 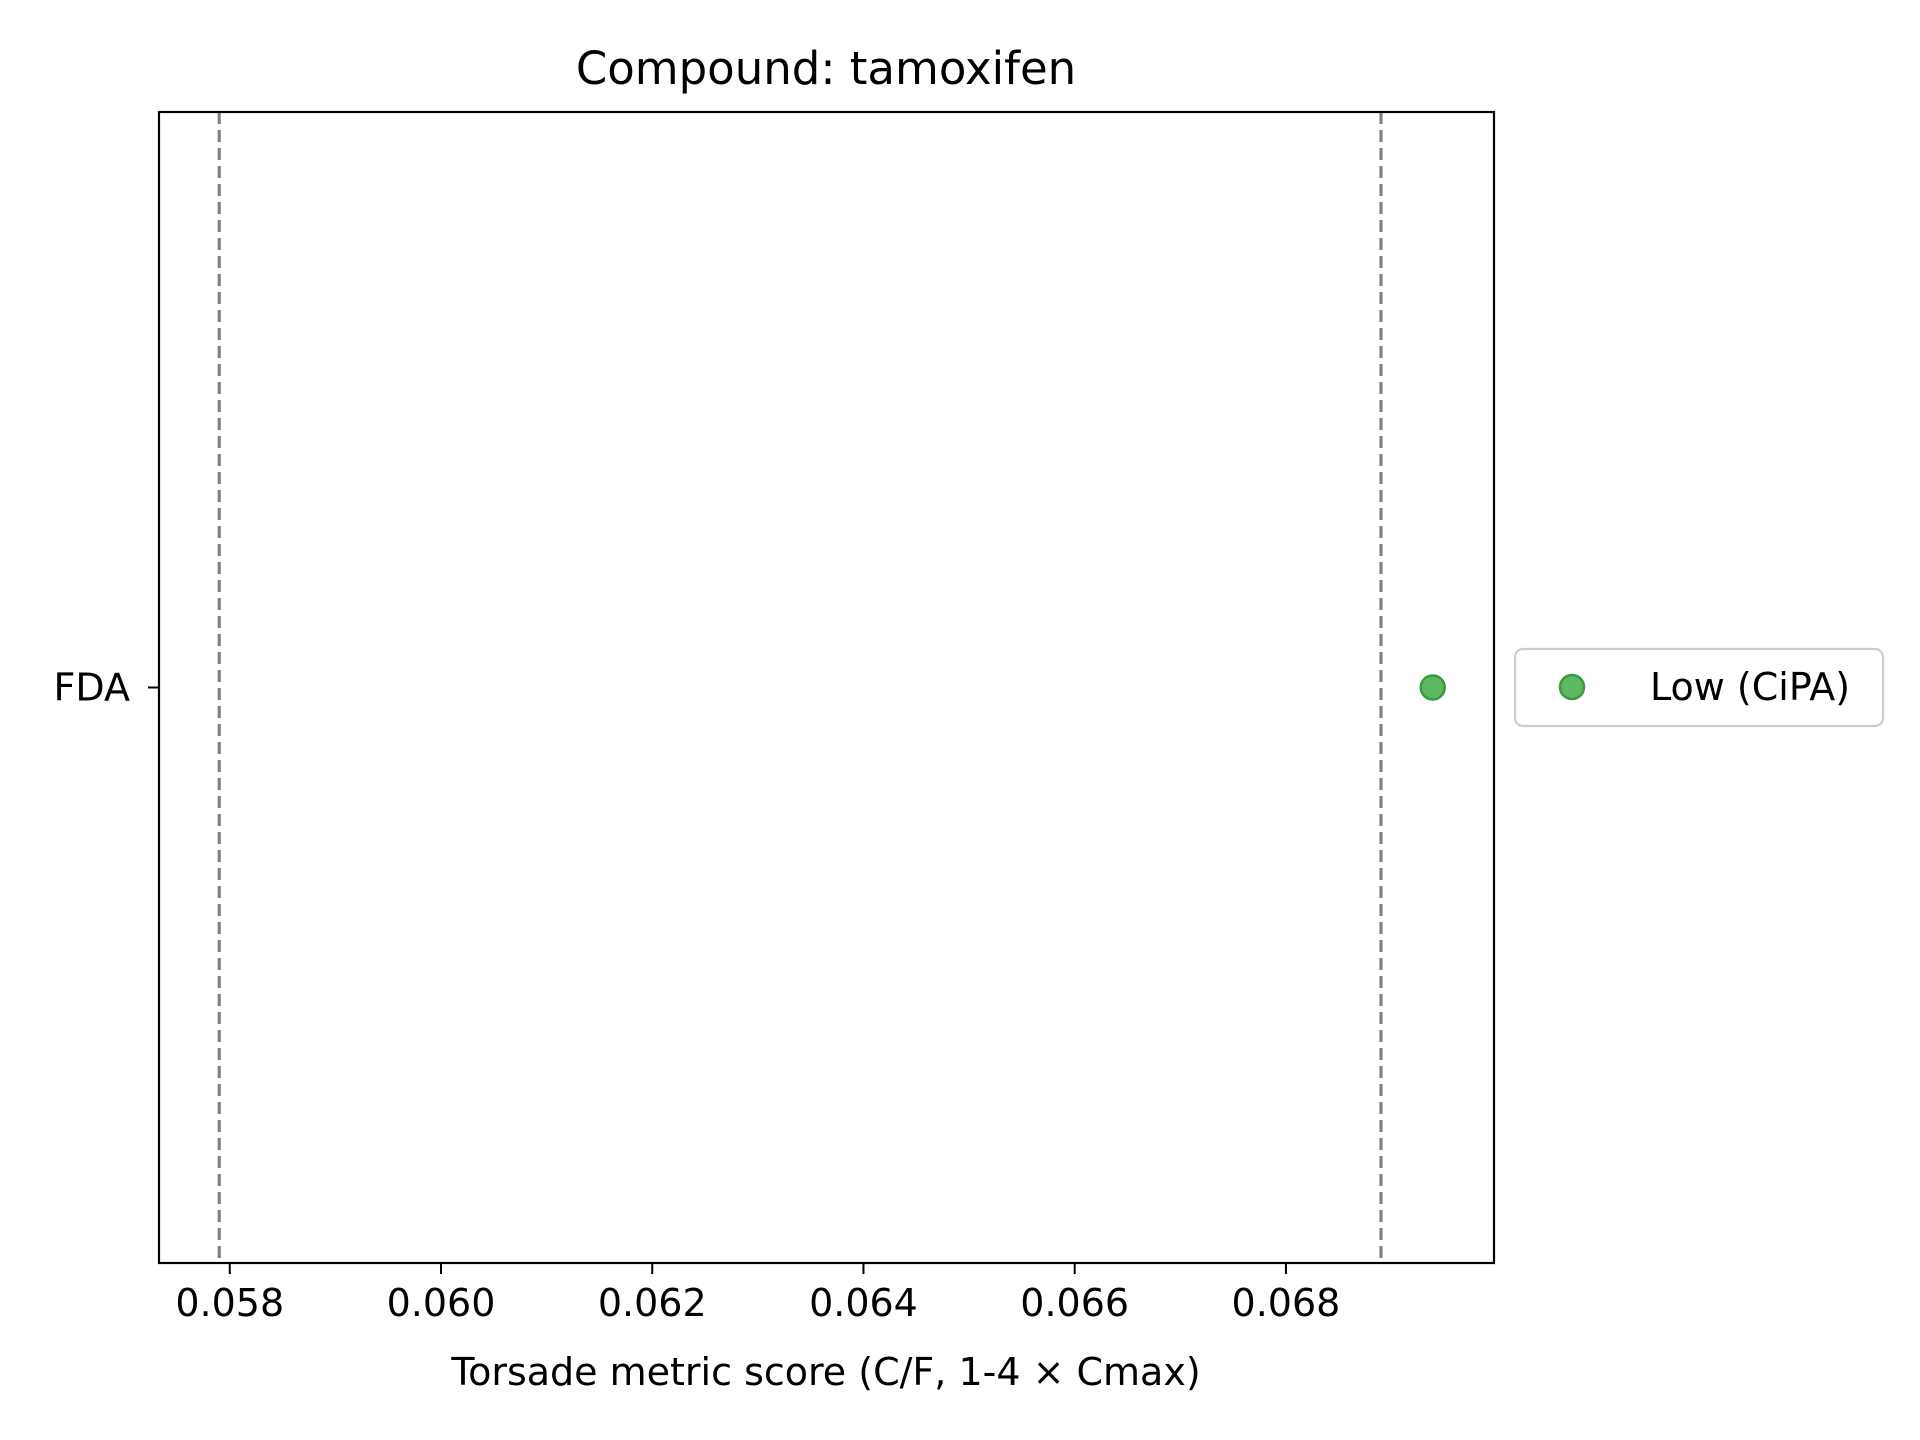 I want to click on x-tick-label: 0.058, so click(x=229, y=1303).